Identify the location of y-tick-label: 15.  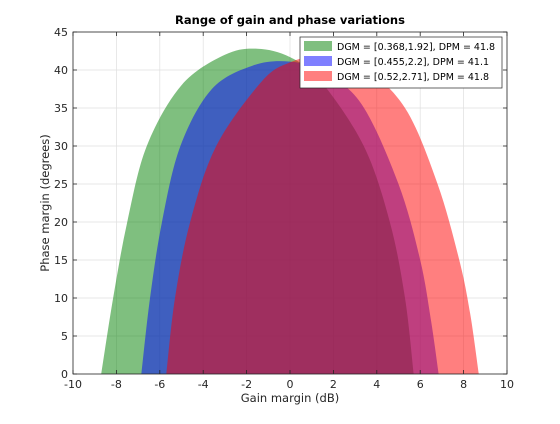
(61, 260).